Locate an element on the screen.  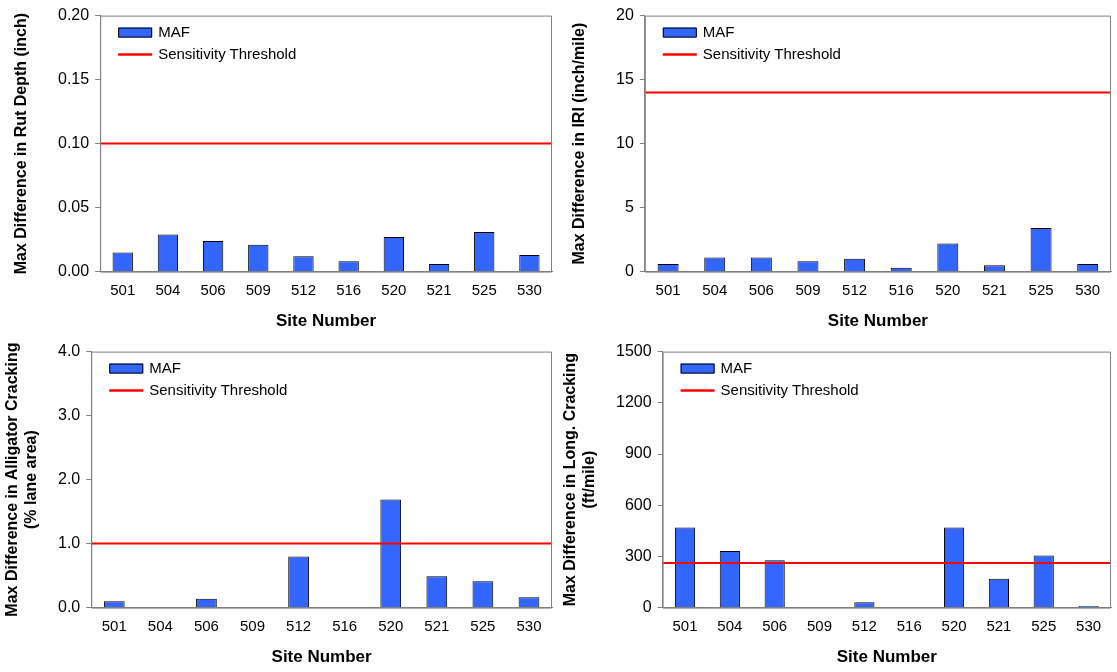
y-tick-label: 0.05 is located at coordinates (74, 207).